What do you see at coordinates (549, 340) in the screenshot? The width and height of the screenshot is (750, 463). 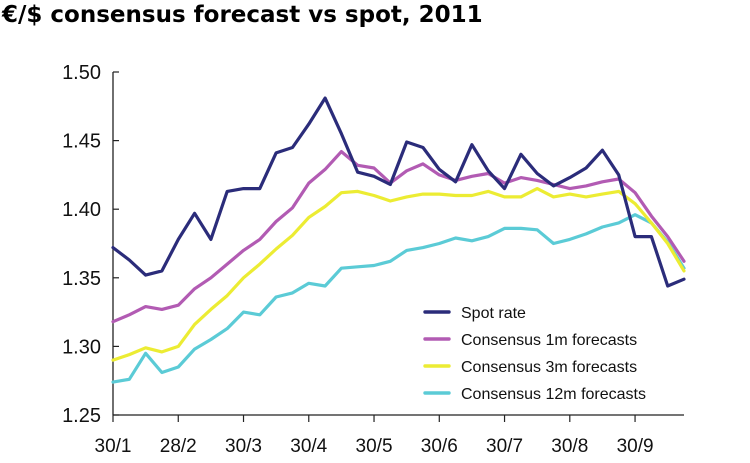 I see `legend-label: Consensus 1m forecasts` at bounding box center [549, 340].